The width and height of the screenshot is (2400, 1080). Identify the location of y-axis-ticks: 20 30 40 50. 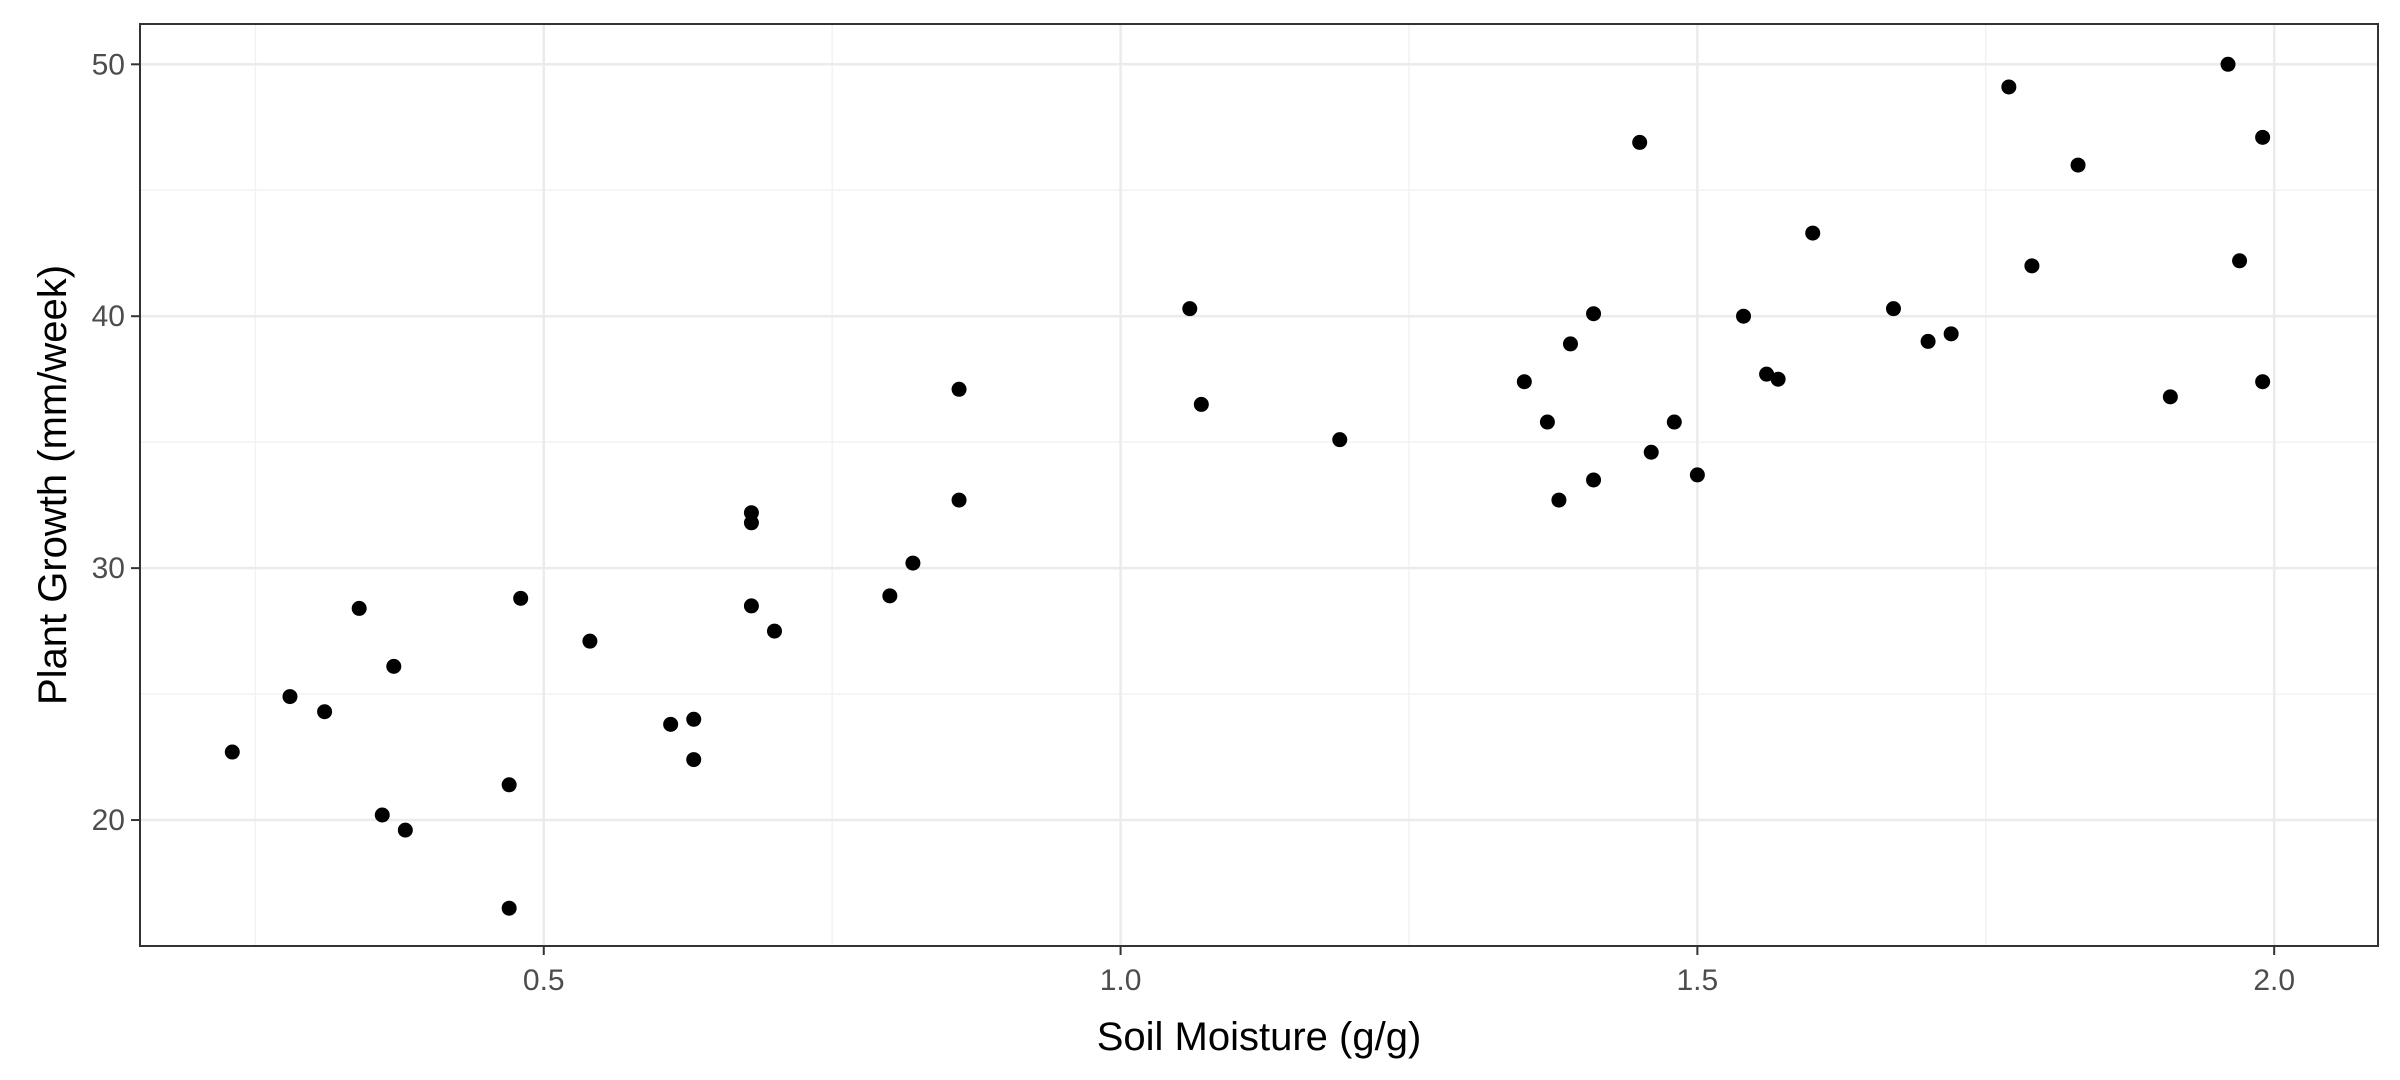
(116, 442).